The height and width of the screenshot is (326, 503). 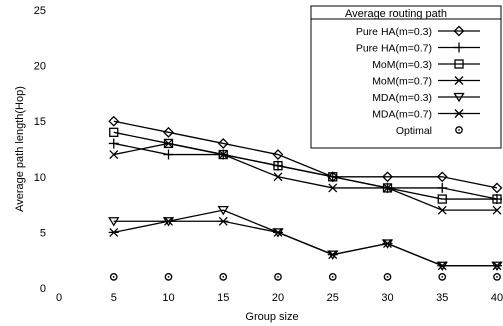 I want to click on legend-entry: MDA(m=0.3), so click(x=426, y=98).